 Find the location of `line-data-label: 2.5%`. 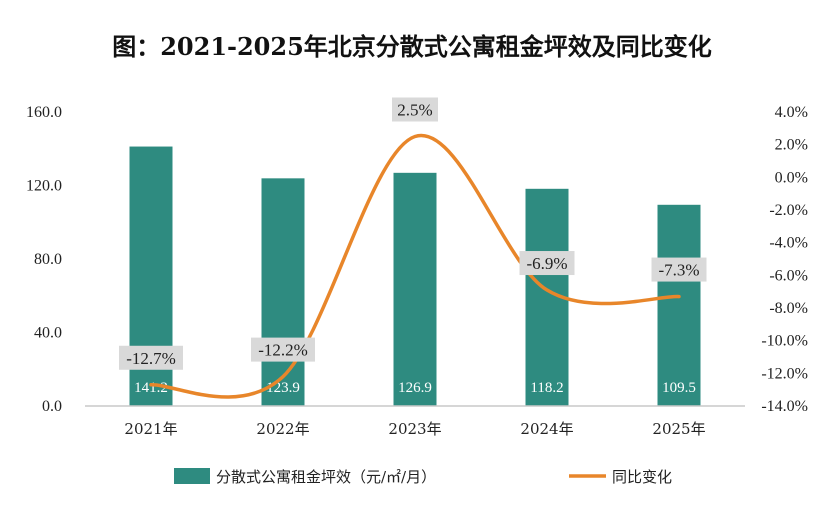

line-data-label: 2.5% is located at coordinates (414, 110).